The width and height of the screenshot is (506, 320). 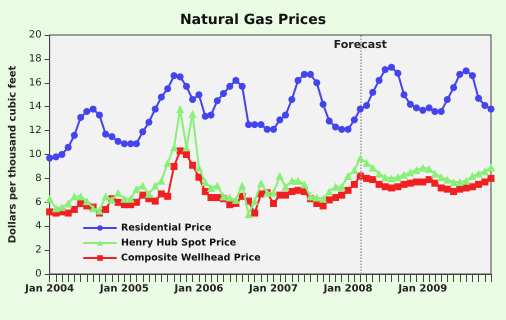 What do you see at coordinates (35, 106) in the screenshot?
I see `y-tick-label: 14` at bounding box center [35, 106].